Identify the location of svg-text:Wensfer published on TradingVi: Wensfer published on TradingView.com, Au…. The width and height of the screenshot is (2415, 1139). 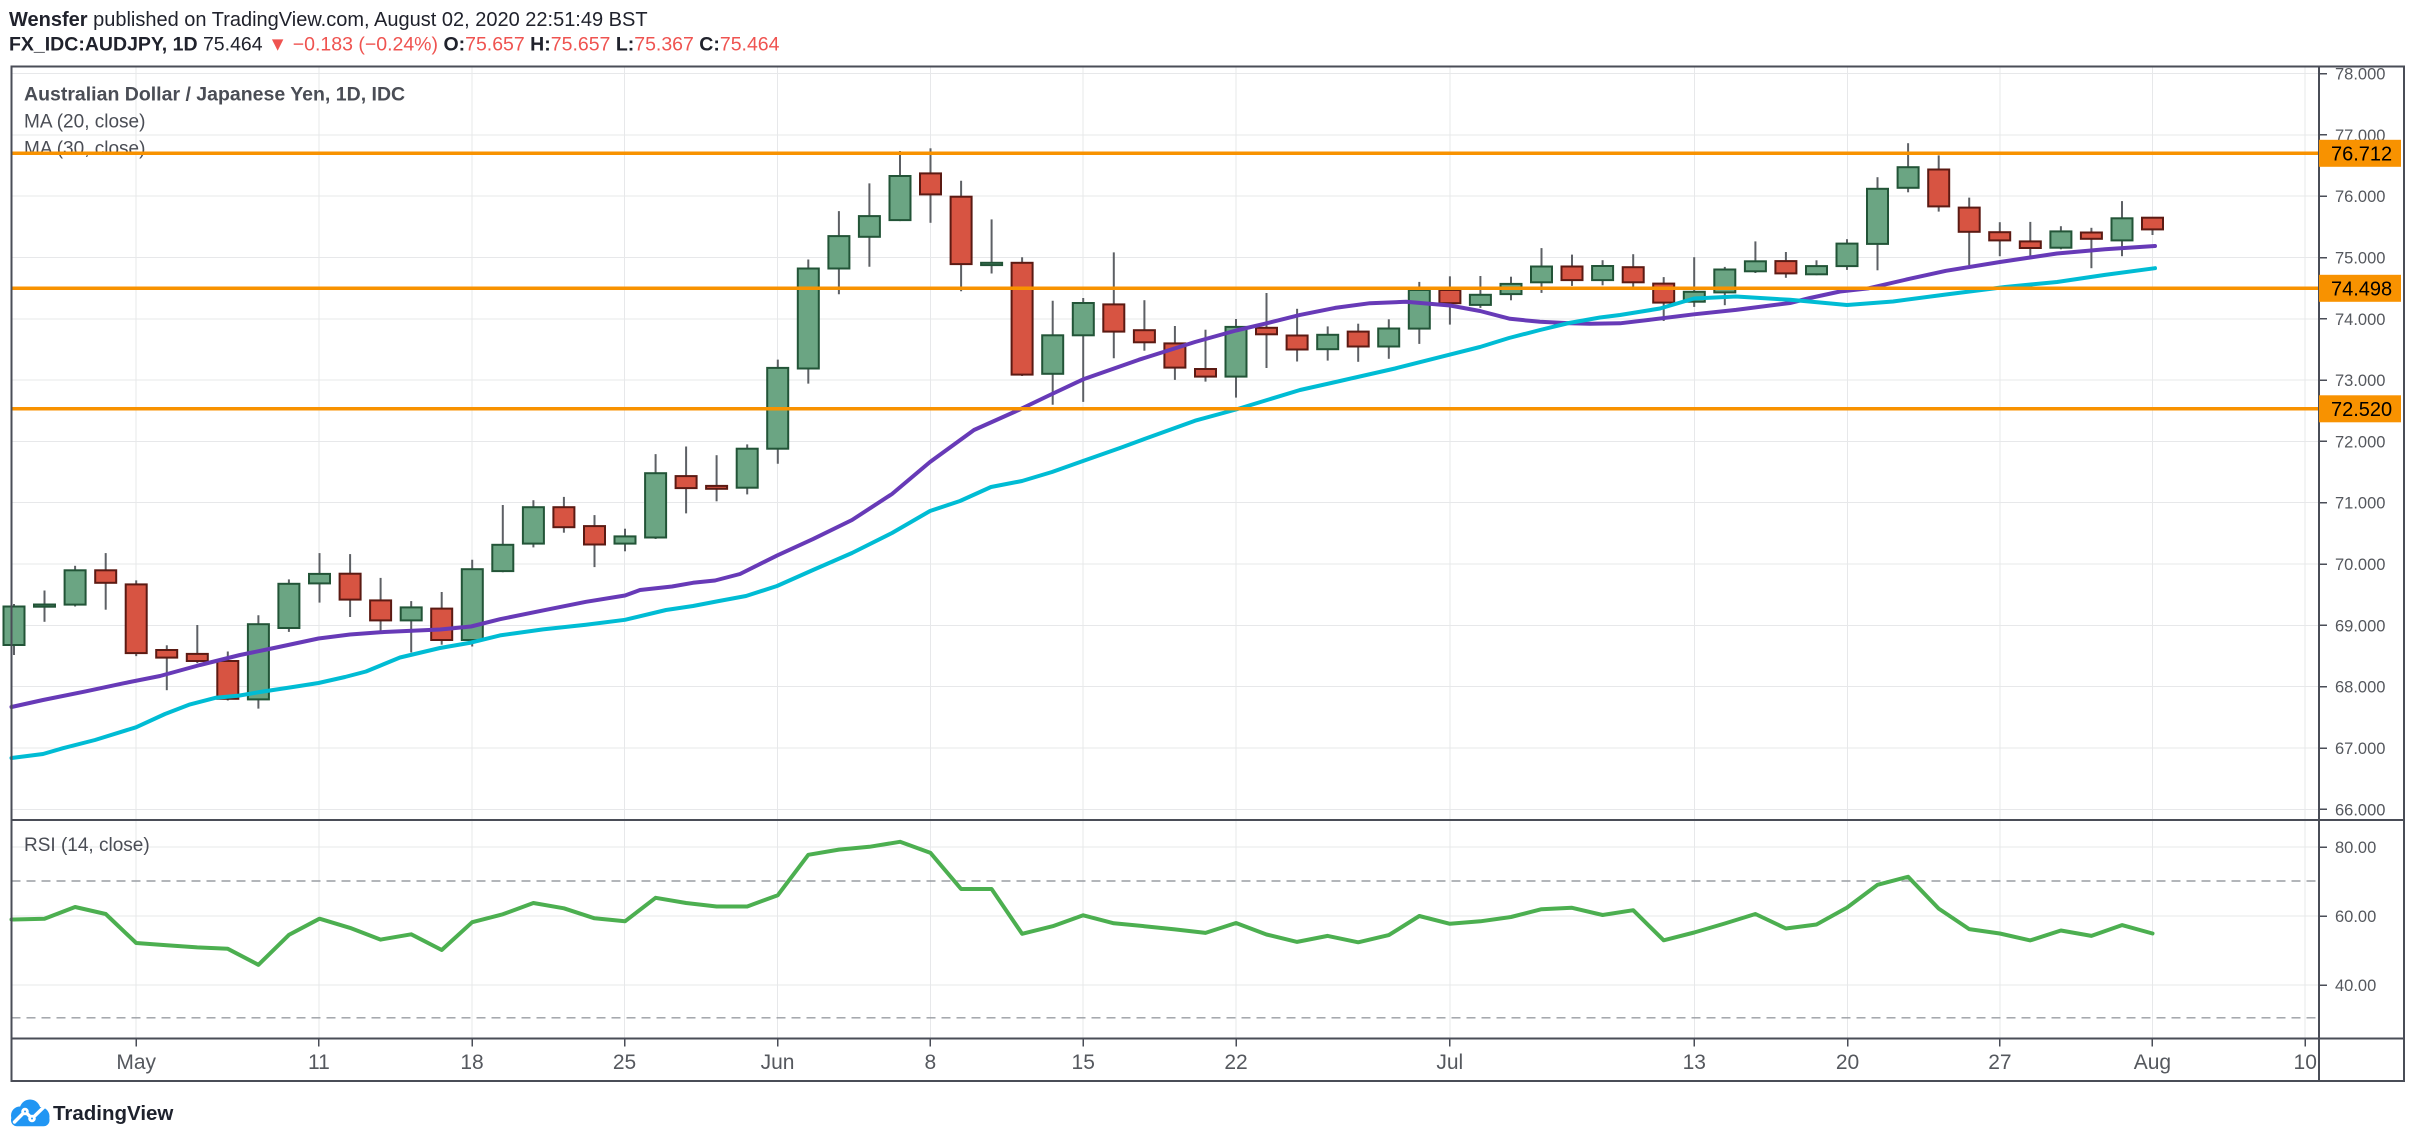
(328, 20).